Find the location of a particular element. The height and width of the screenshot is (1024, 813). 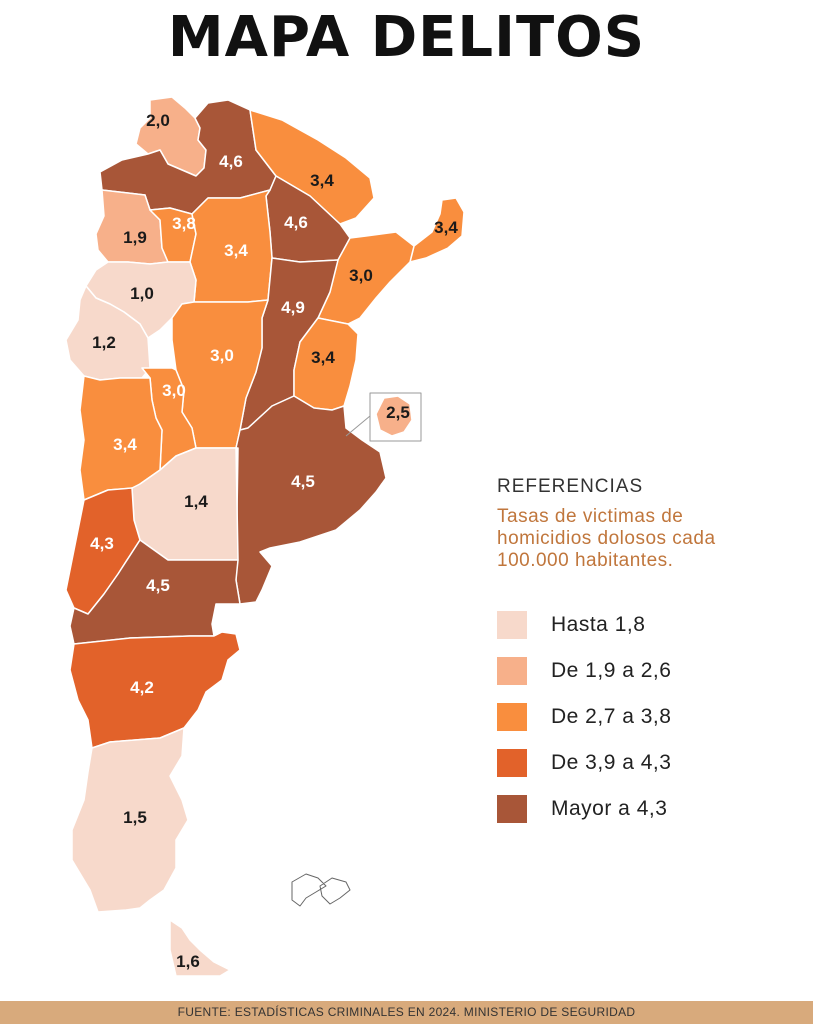

legend-subtitle-line: Tasas de victimas de is located at coordinates (590, 516).